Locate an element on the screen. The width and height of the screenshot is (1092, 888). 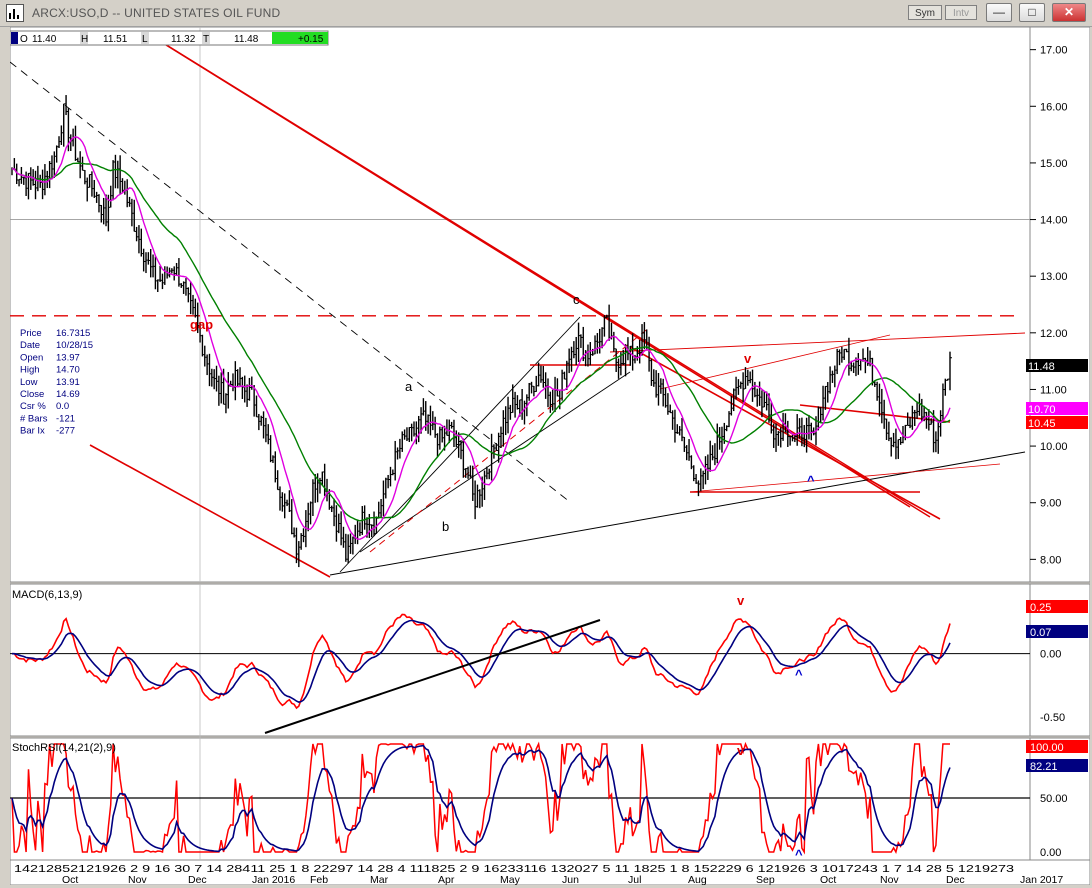
price-tick-label: 13.00 is located at coordinates (1054, 277).